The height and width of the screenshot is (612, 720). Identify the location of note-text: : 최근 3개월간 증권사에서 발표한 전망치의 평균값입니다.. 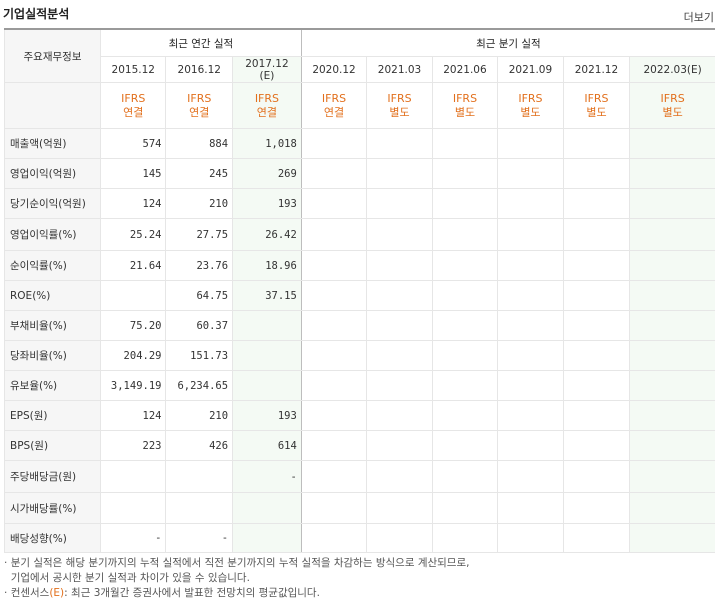
(192, 593).